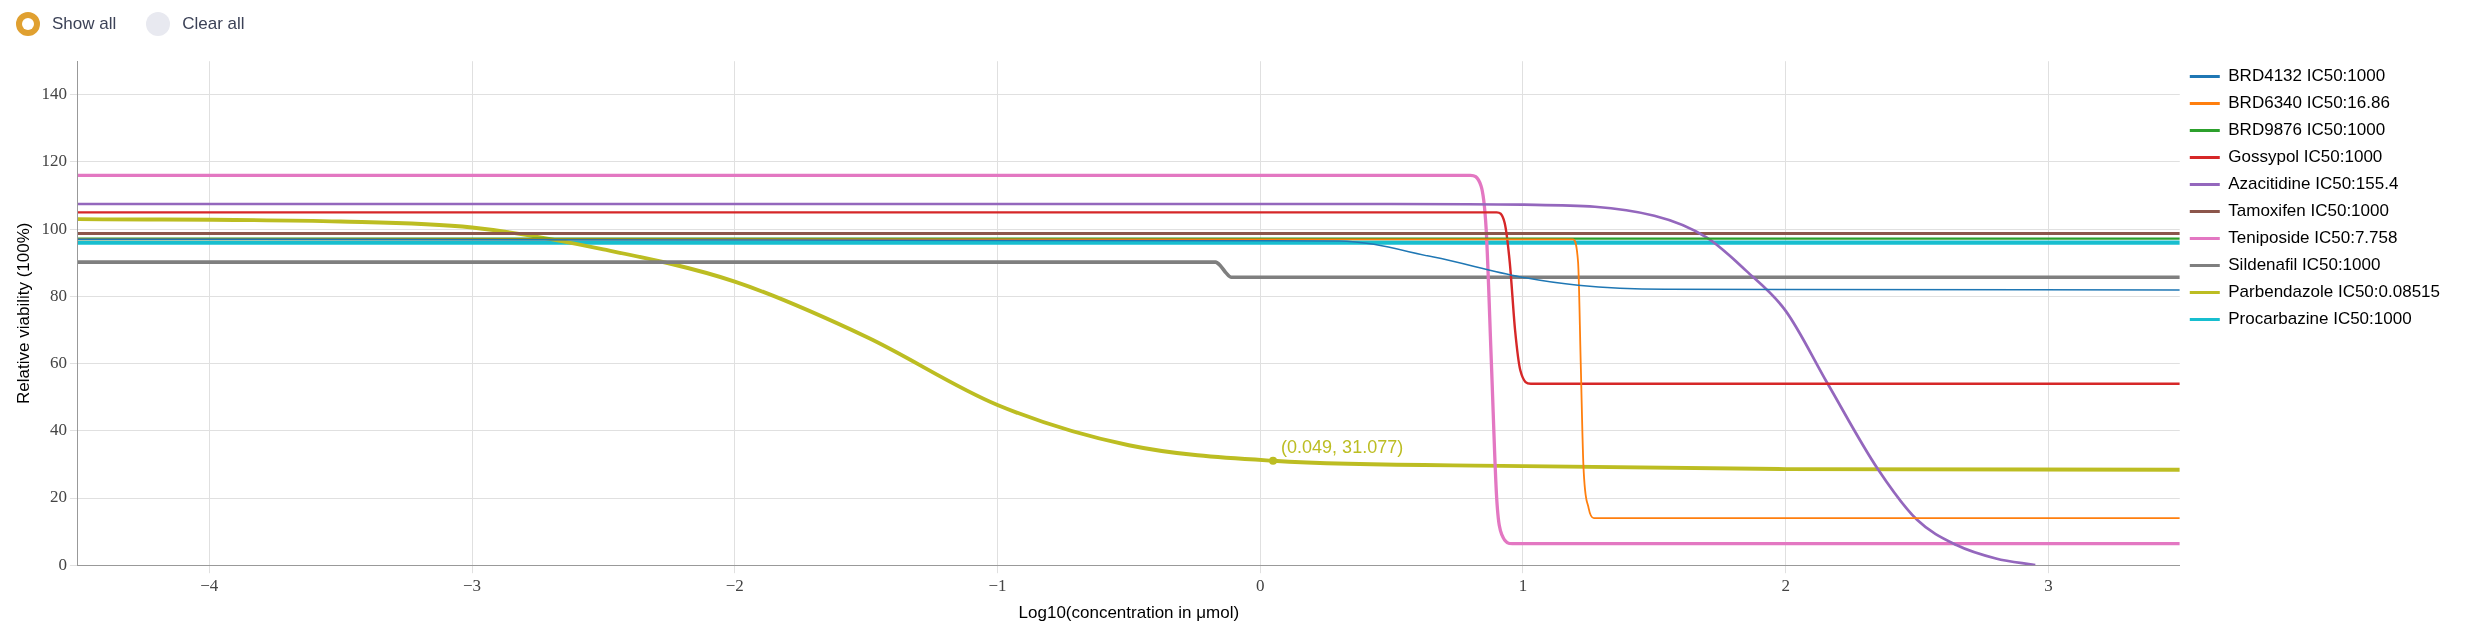 This screenshot has height=638, width=2477. What do you see at coordinates (2307, 130) in the screenshot?
I see `legend-label: BRD9876 IC50:1000` at bounding box center [2307, 130].